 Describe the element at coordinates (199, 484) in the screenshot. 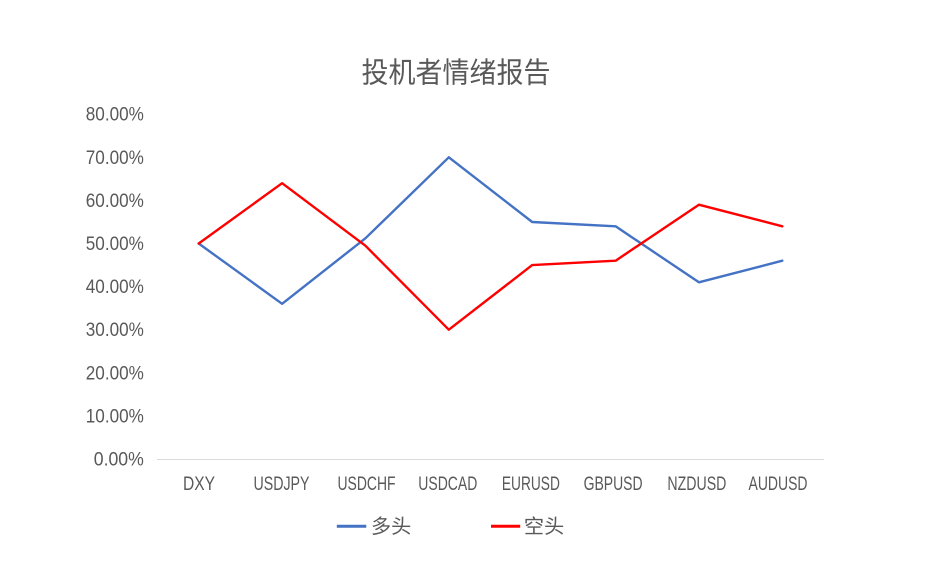

I see `svg-text: DXY` at that location.